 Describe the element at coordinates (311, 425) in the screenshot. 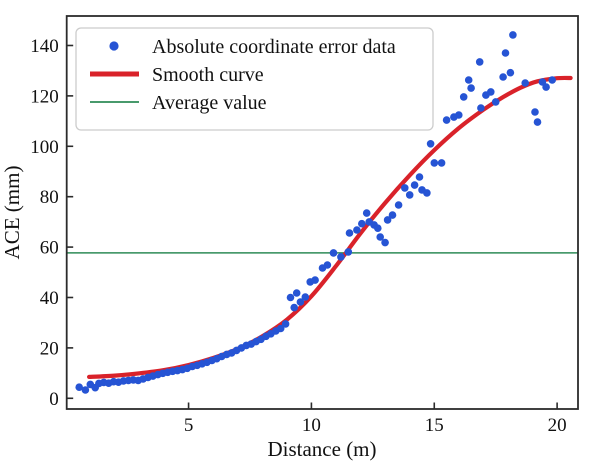

I see `x-tick-label: 10` at that location.